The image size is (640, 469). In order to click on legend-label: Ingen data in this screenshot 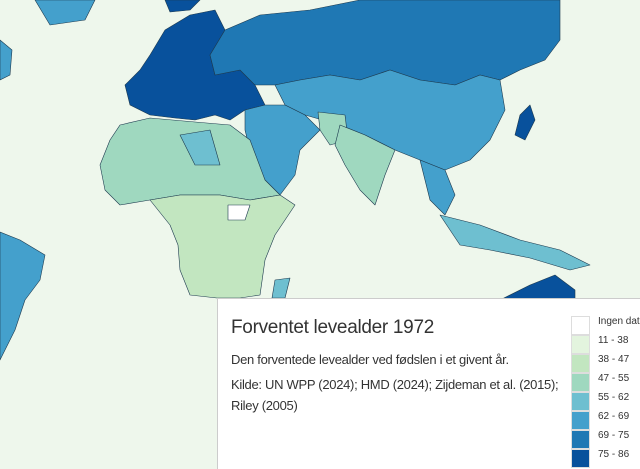, I will do `click(619, 321)`.